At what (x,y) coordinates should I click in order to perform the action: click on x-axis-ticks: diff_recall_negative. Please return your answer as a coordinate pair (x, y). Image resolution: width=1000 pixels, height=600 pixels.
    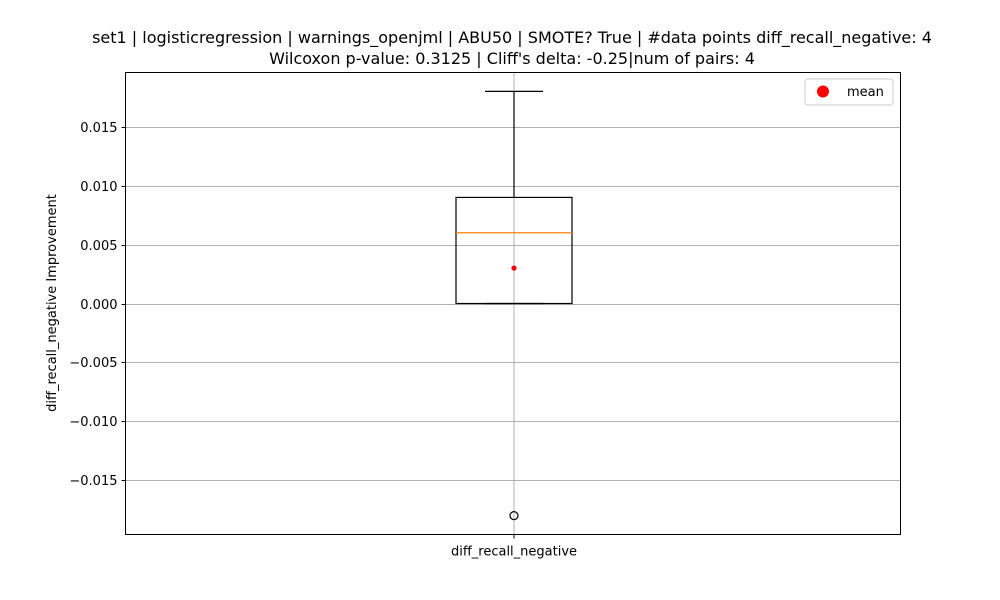
    Looking at the image, I should click on (514, 547).